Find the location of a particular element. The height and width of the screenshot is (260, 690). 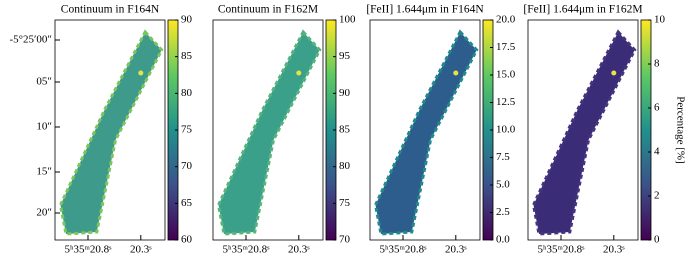

colorbar-tick-label: 17.5 is located at coordinates (506, 47).